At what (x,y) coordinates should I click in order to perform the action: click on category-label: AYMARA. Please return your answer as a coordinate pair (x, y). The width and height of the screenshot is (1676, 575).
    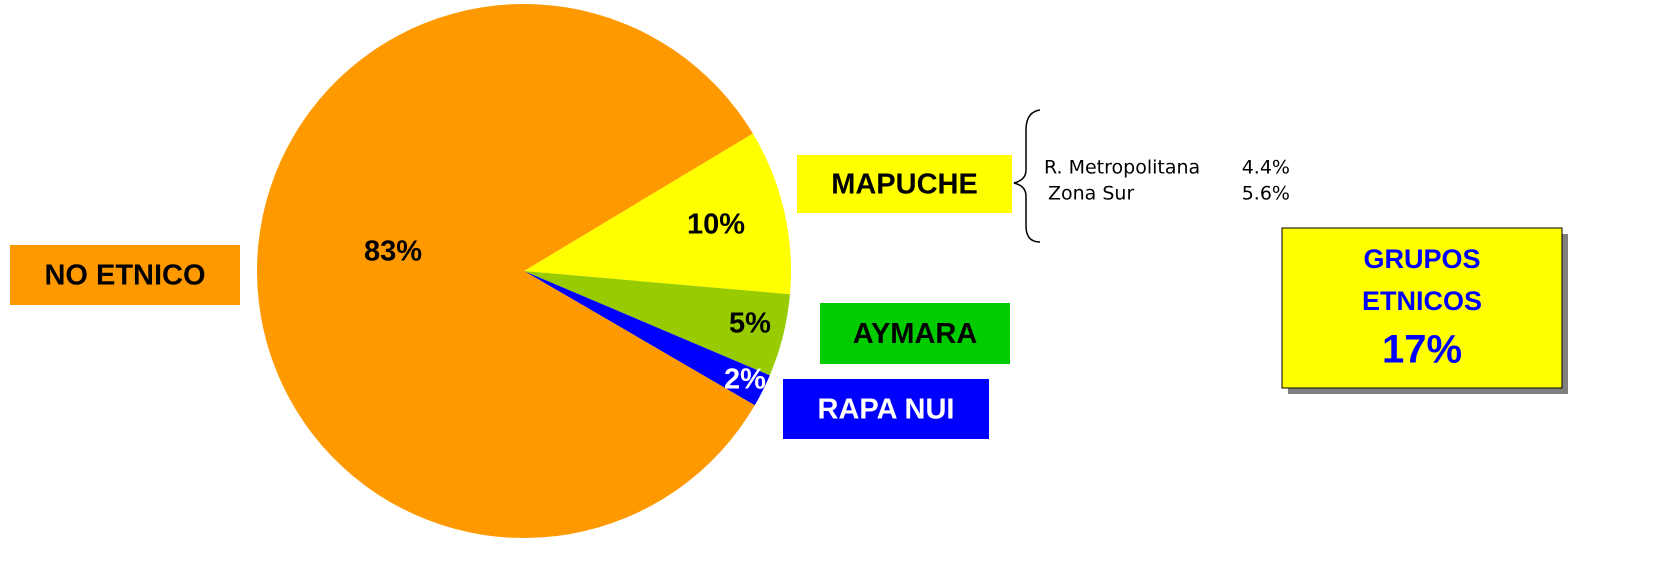
    Looking at the image, I should click on (915, 334).